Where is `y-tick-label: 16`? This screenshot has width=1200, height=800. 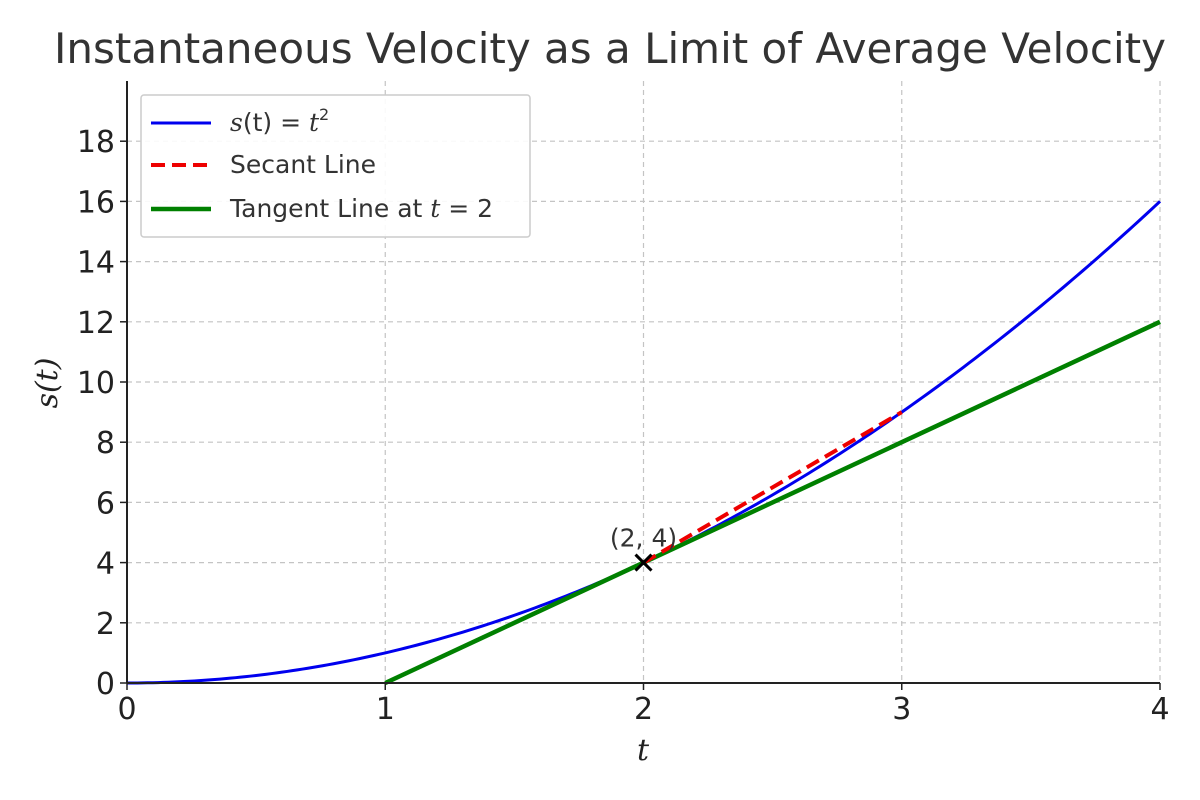
y-tick-label: 16 is located at coordinates (96, 202).